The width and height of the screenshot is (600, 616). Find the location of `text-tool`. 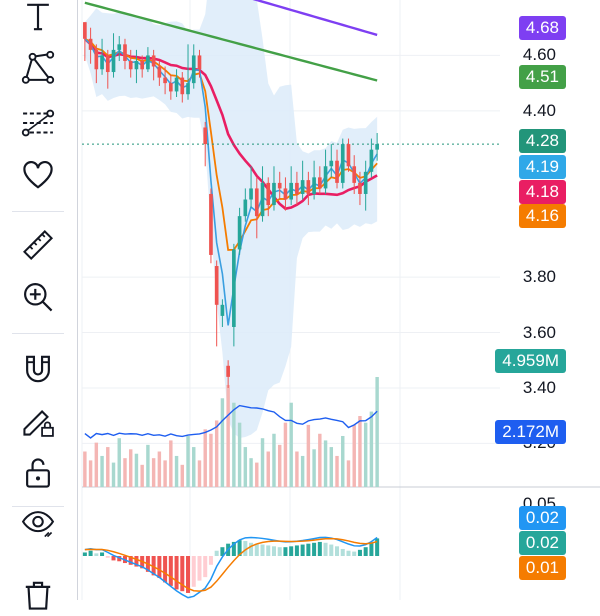

text-tool is located at coordinates (38, 19).